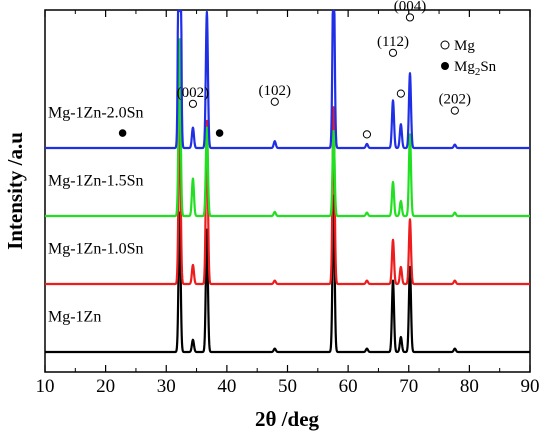  What do you see at coordinates (74, 316) in the screenshot?
I see `series-label: Mg-1Zn` at bounding box center [74, 316].